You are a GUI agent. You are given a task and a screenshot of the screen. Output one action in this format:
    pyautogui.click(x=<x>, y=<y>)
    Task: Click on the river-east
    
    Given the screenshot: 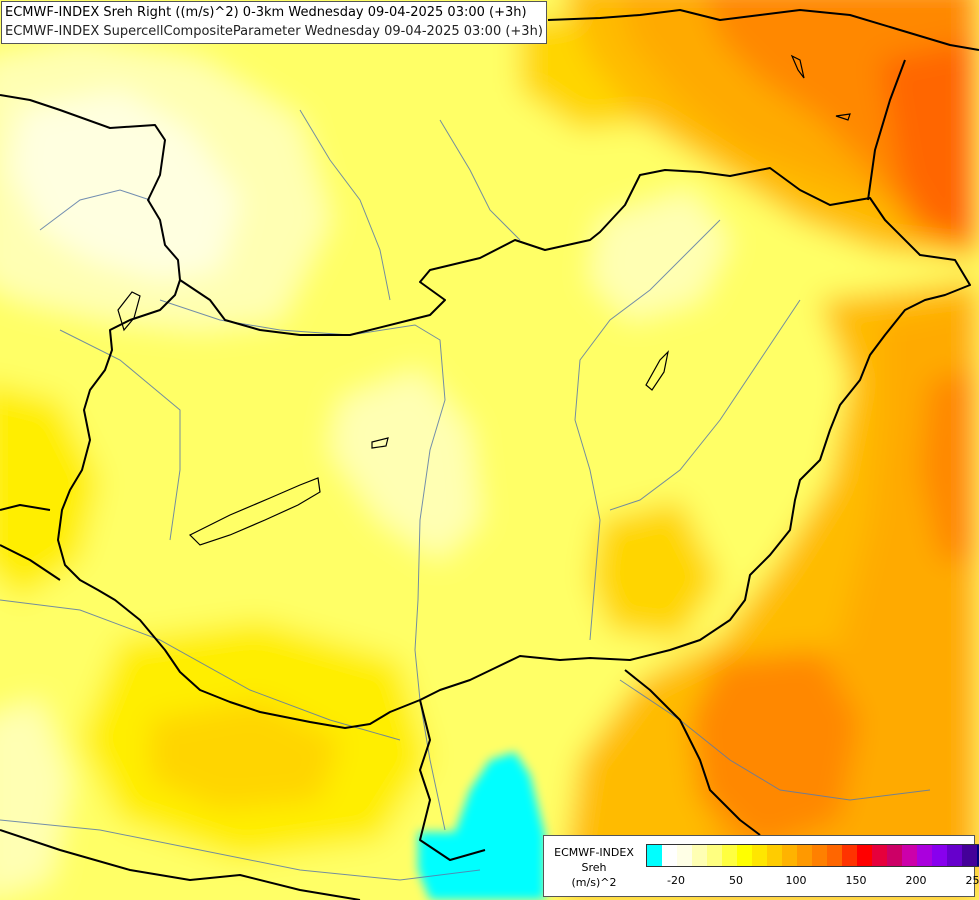 What is the action you would take?
    pyautogui.click(x=705, y=405)
    